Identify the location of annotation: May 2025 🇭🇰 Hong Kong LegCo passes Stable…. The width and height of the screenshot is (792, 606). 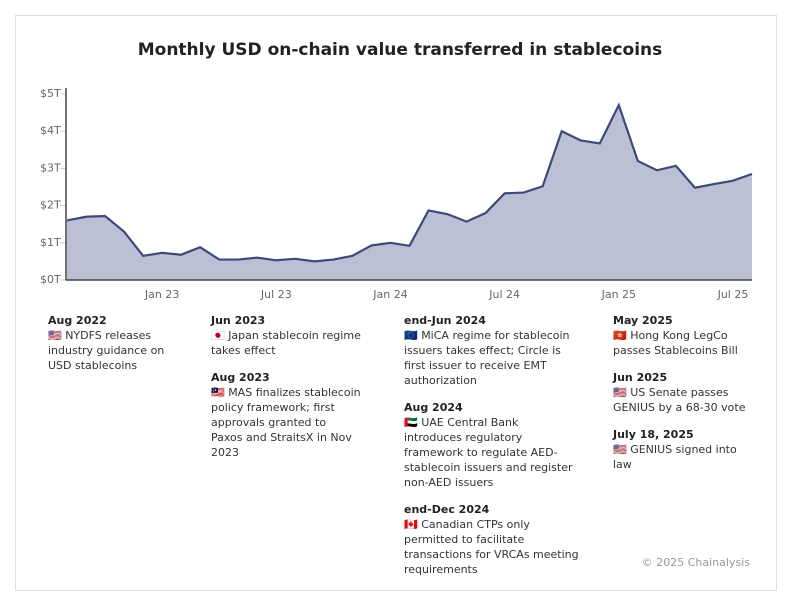
(683, 335).